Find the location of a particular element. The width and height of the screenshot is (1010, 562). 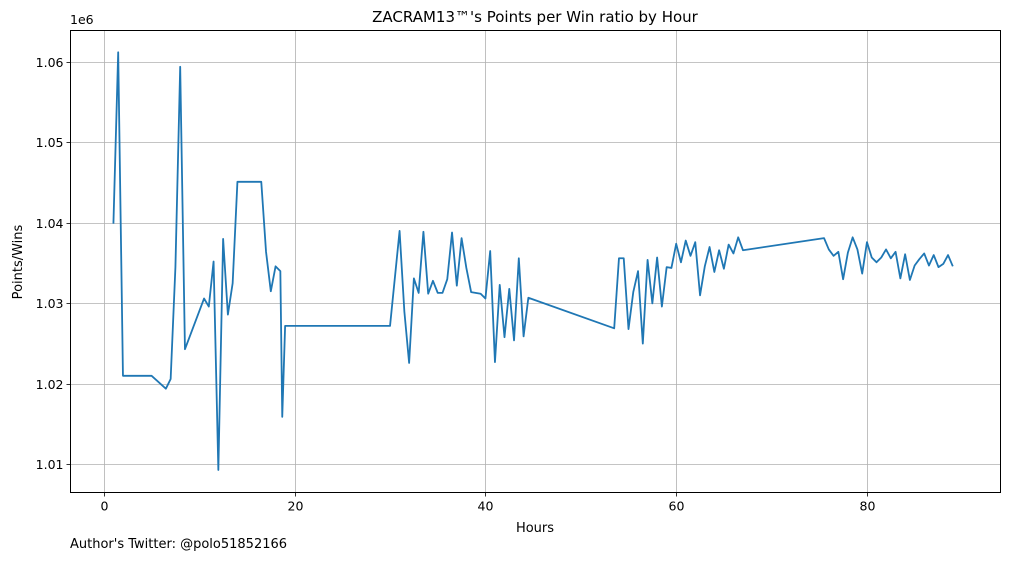

x-axis-label: Hours is located at coordinates (535, 528).